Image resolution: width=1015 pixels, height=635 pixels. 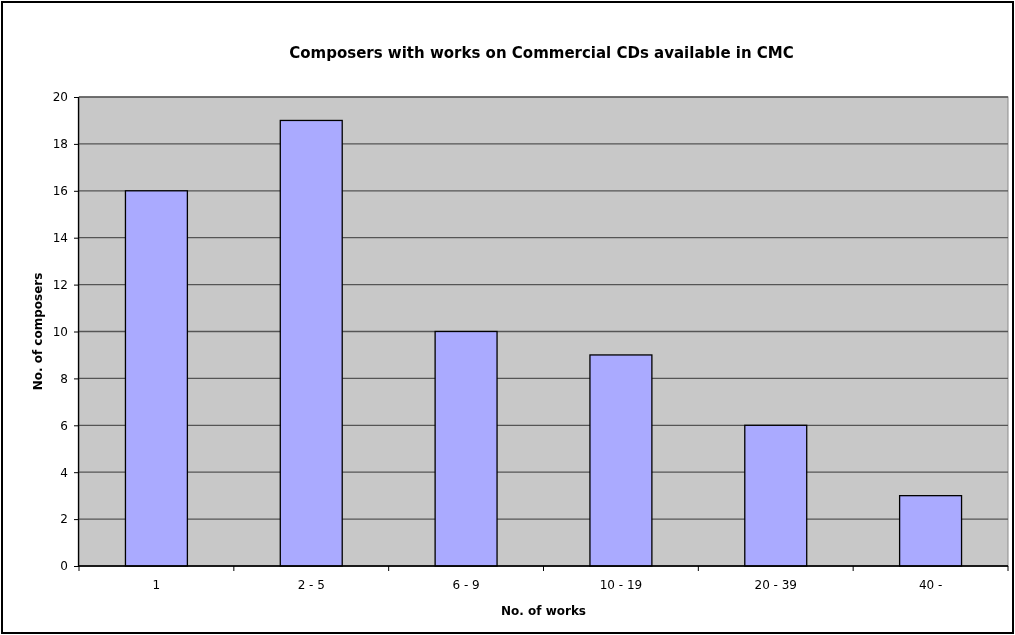 What do you see at coordinates (543, 611) in the screenshot?
I see `x-axis-title: No. of works` at bounding box center [543, 611].